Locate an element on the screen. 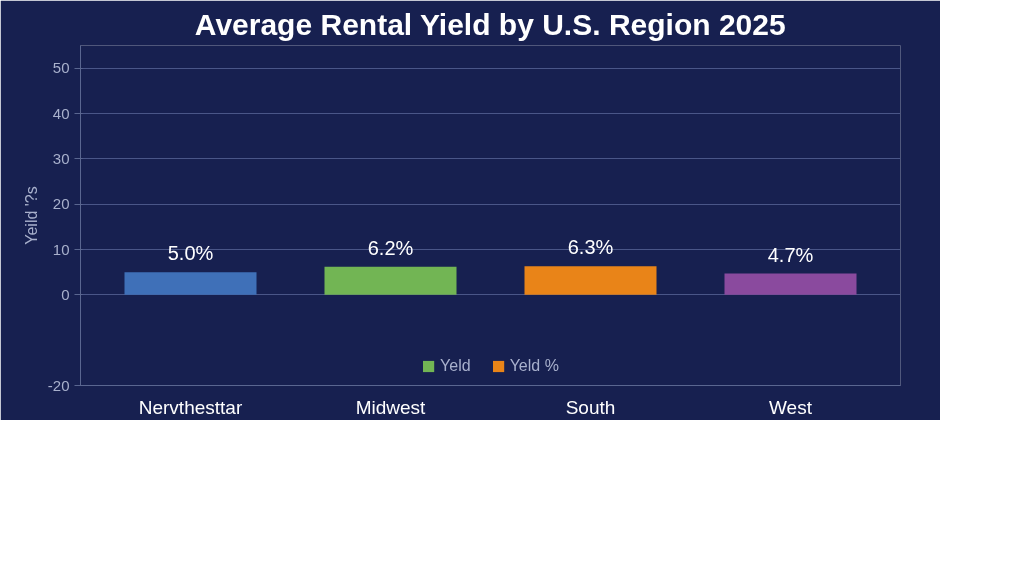 The width and height of the screenshot is (1024, 573). data-label: 5.0% is located at coordinates (190, 253).